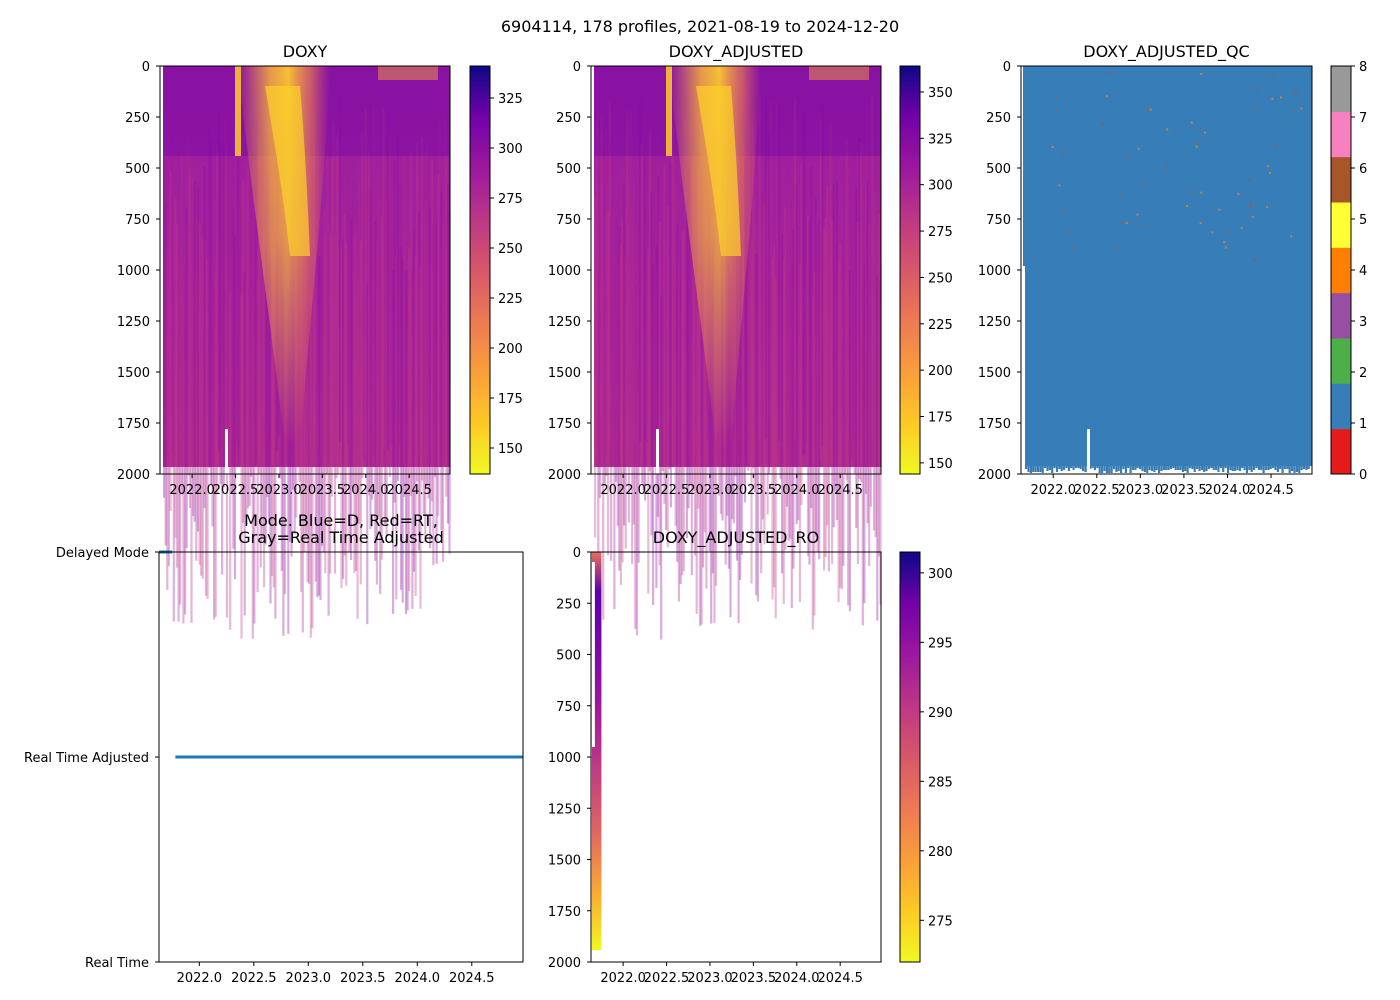 Image resolution: width=1400 pixels, height=1000 pixels. I want to click on panel-title-line1: Mode. Blue=D, Red=RT,, so click(341, 520).